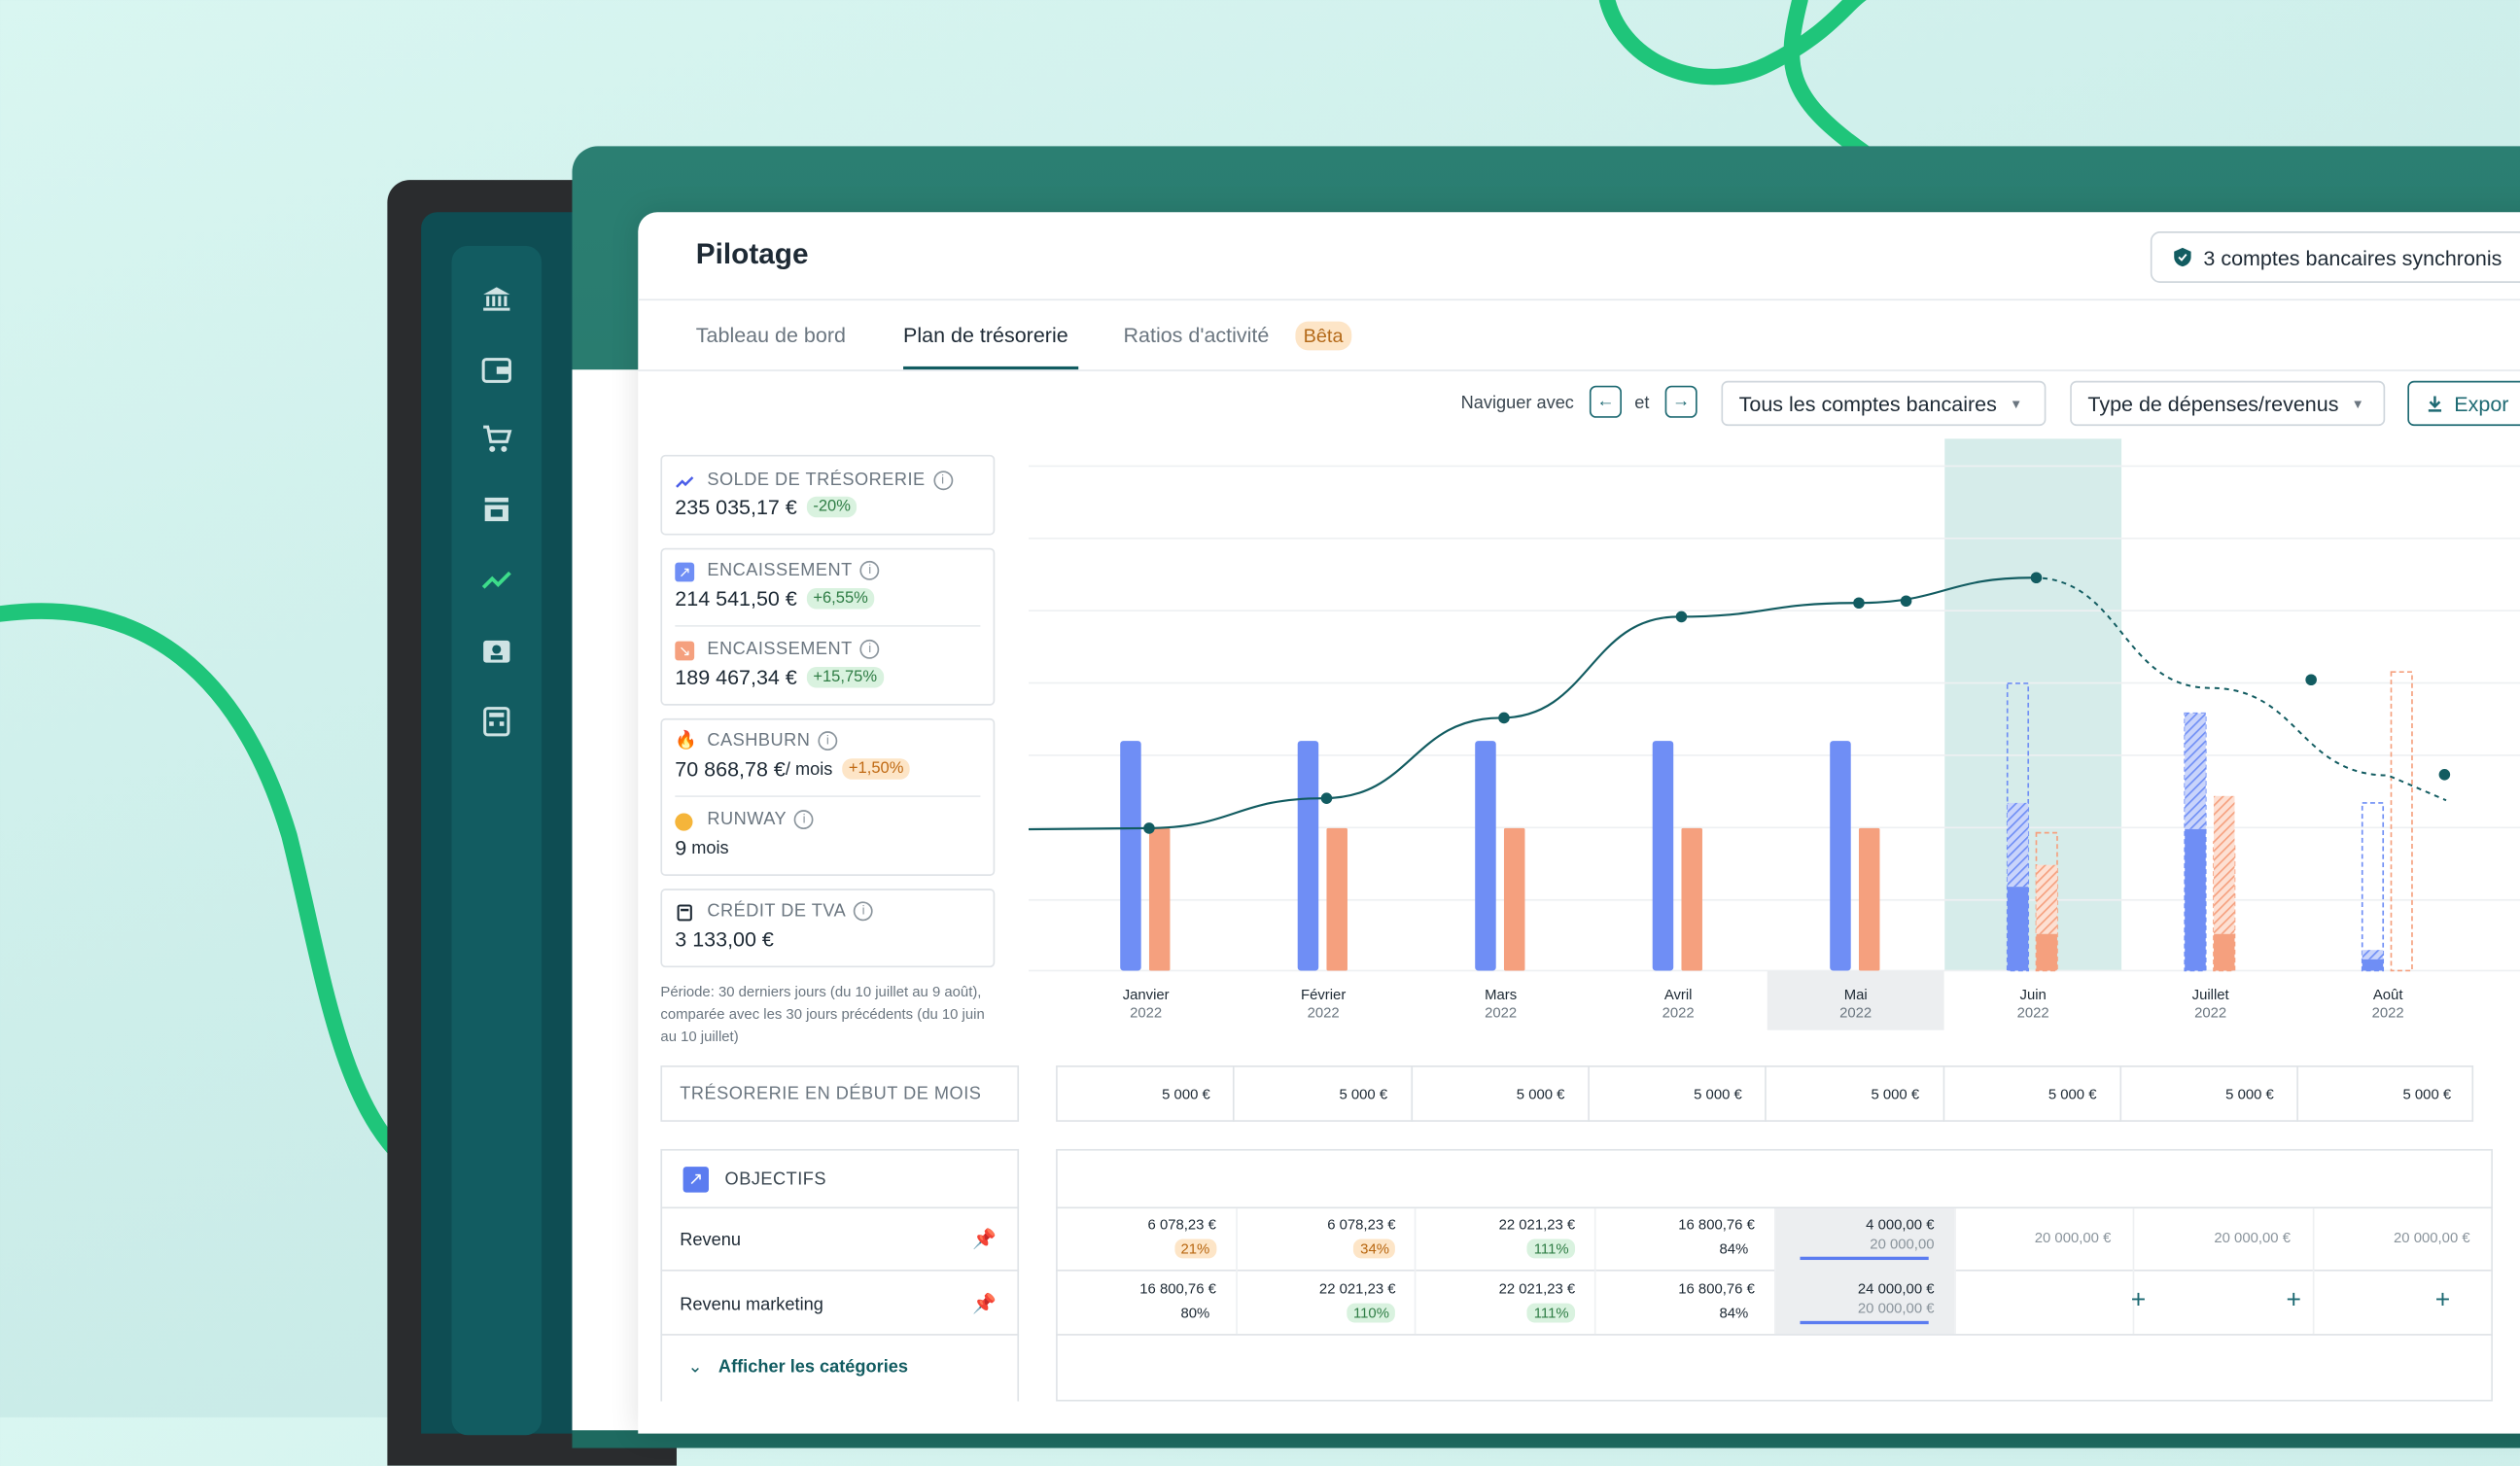  Describe the element at coordinates (747, 819) in the screenshot. I see `kpi-runway-label: RUNWAY` at that location.